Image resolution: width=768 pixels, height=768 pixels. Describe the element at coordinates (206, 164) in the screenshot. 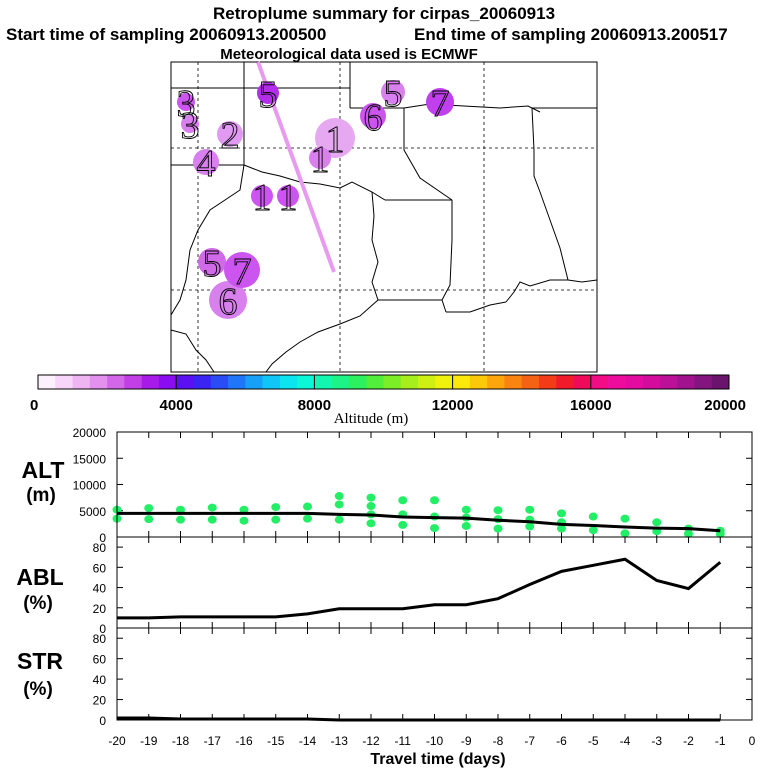

I see `plume-marker-label: 4` at that location.